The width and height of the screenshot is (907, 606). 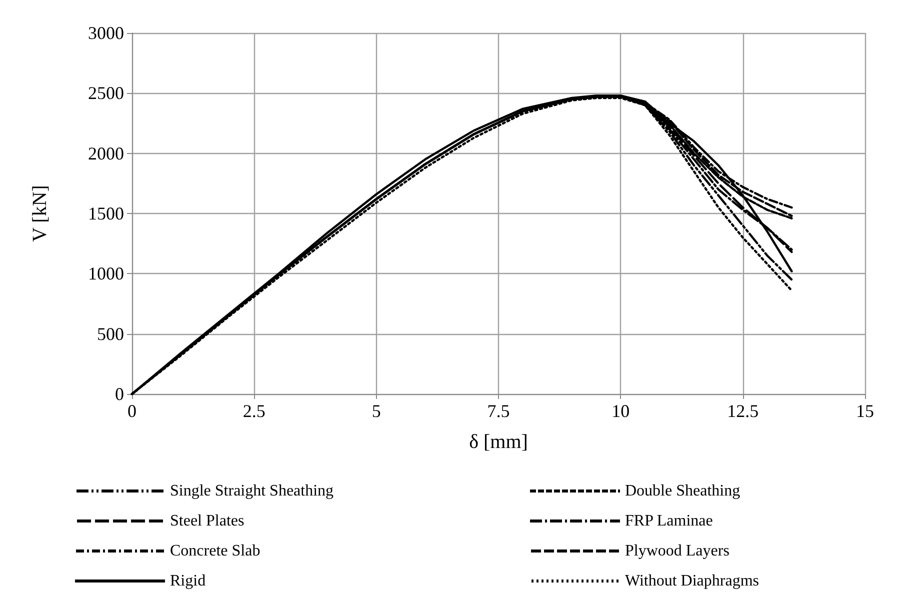 What do you see at coordinates (106, 33) in the screenshot?
I see `y-tick-label: 3000` at bounding box center [106, 33].